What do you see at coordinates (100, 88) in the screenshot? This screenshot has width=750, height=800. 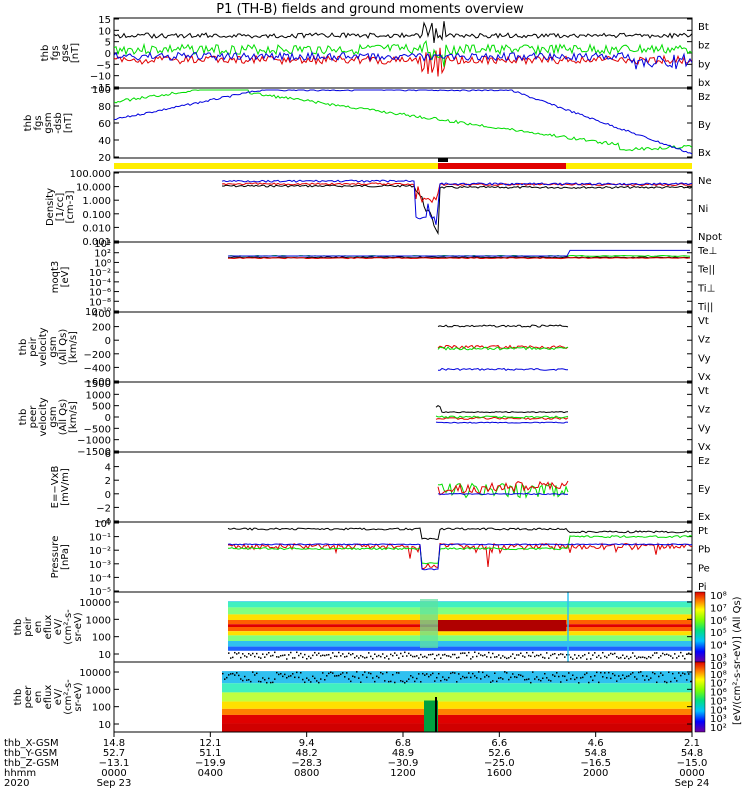 I see `y-tick-label: −15` at bounding box center [100, 88].